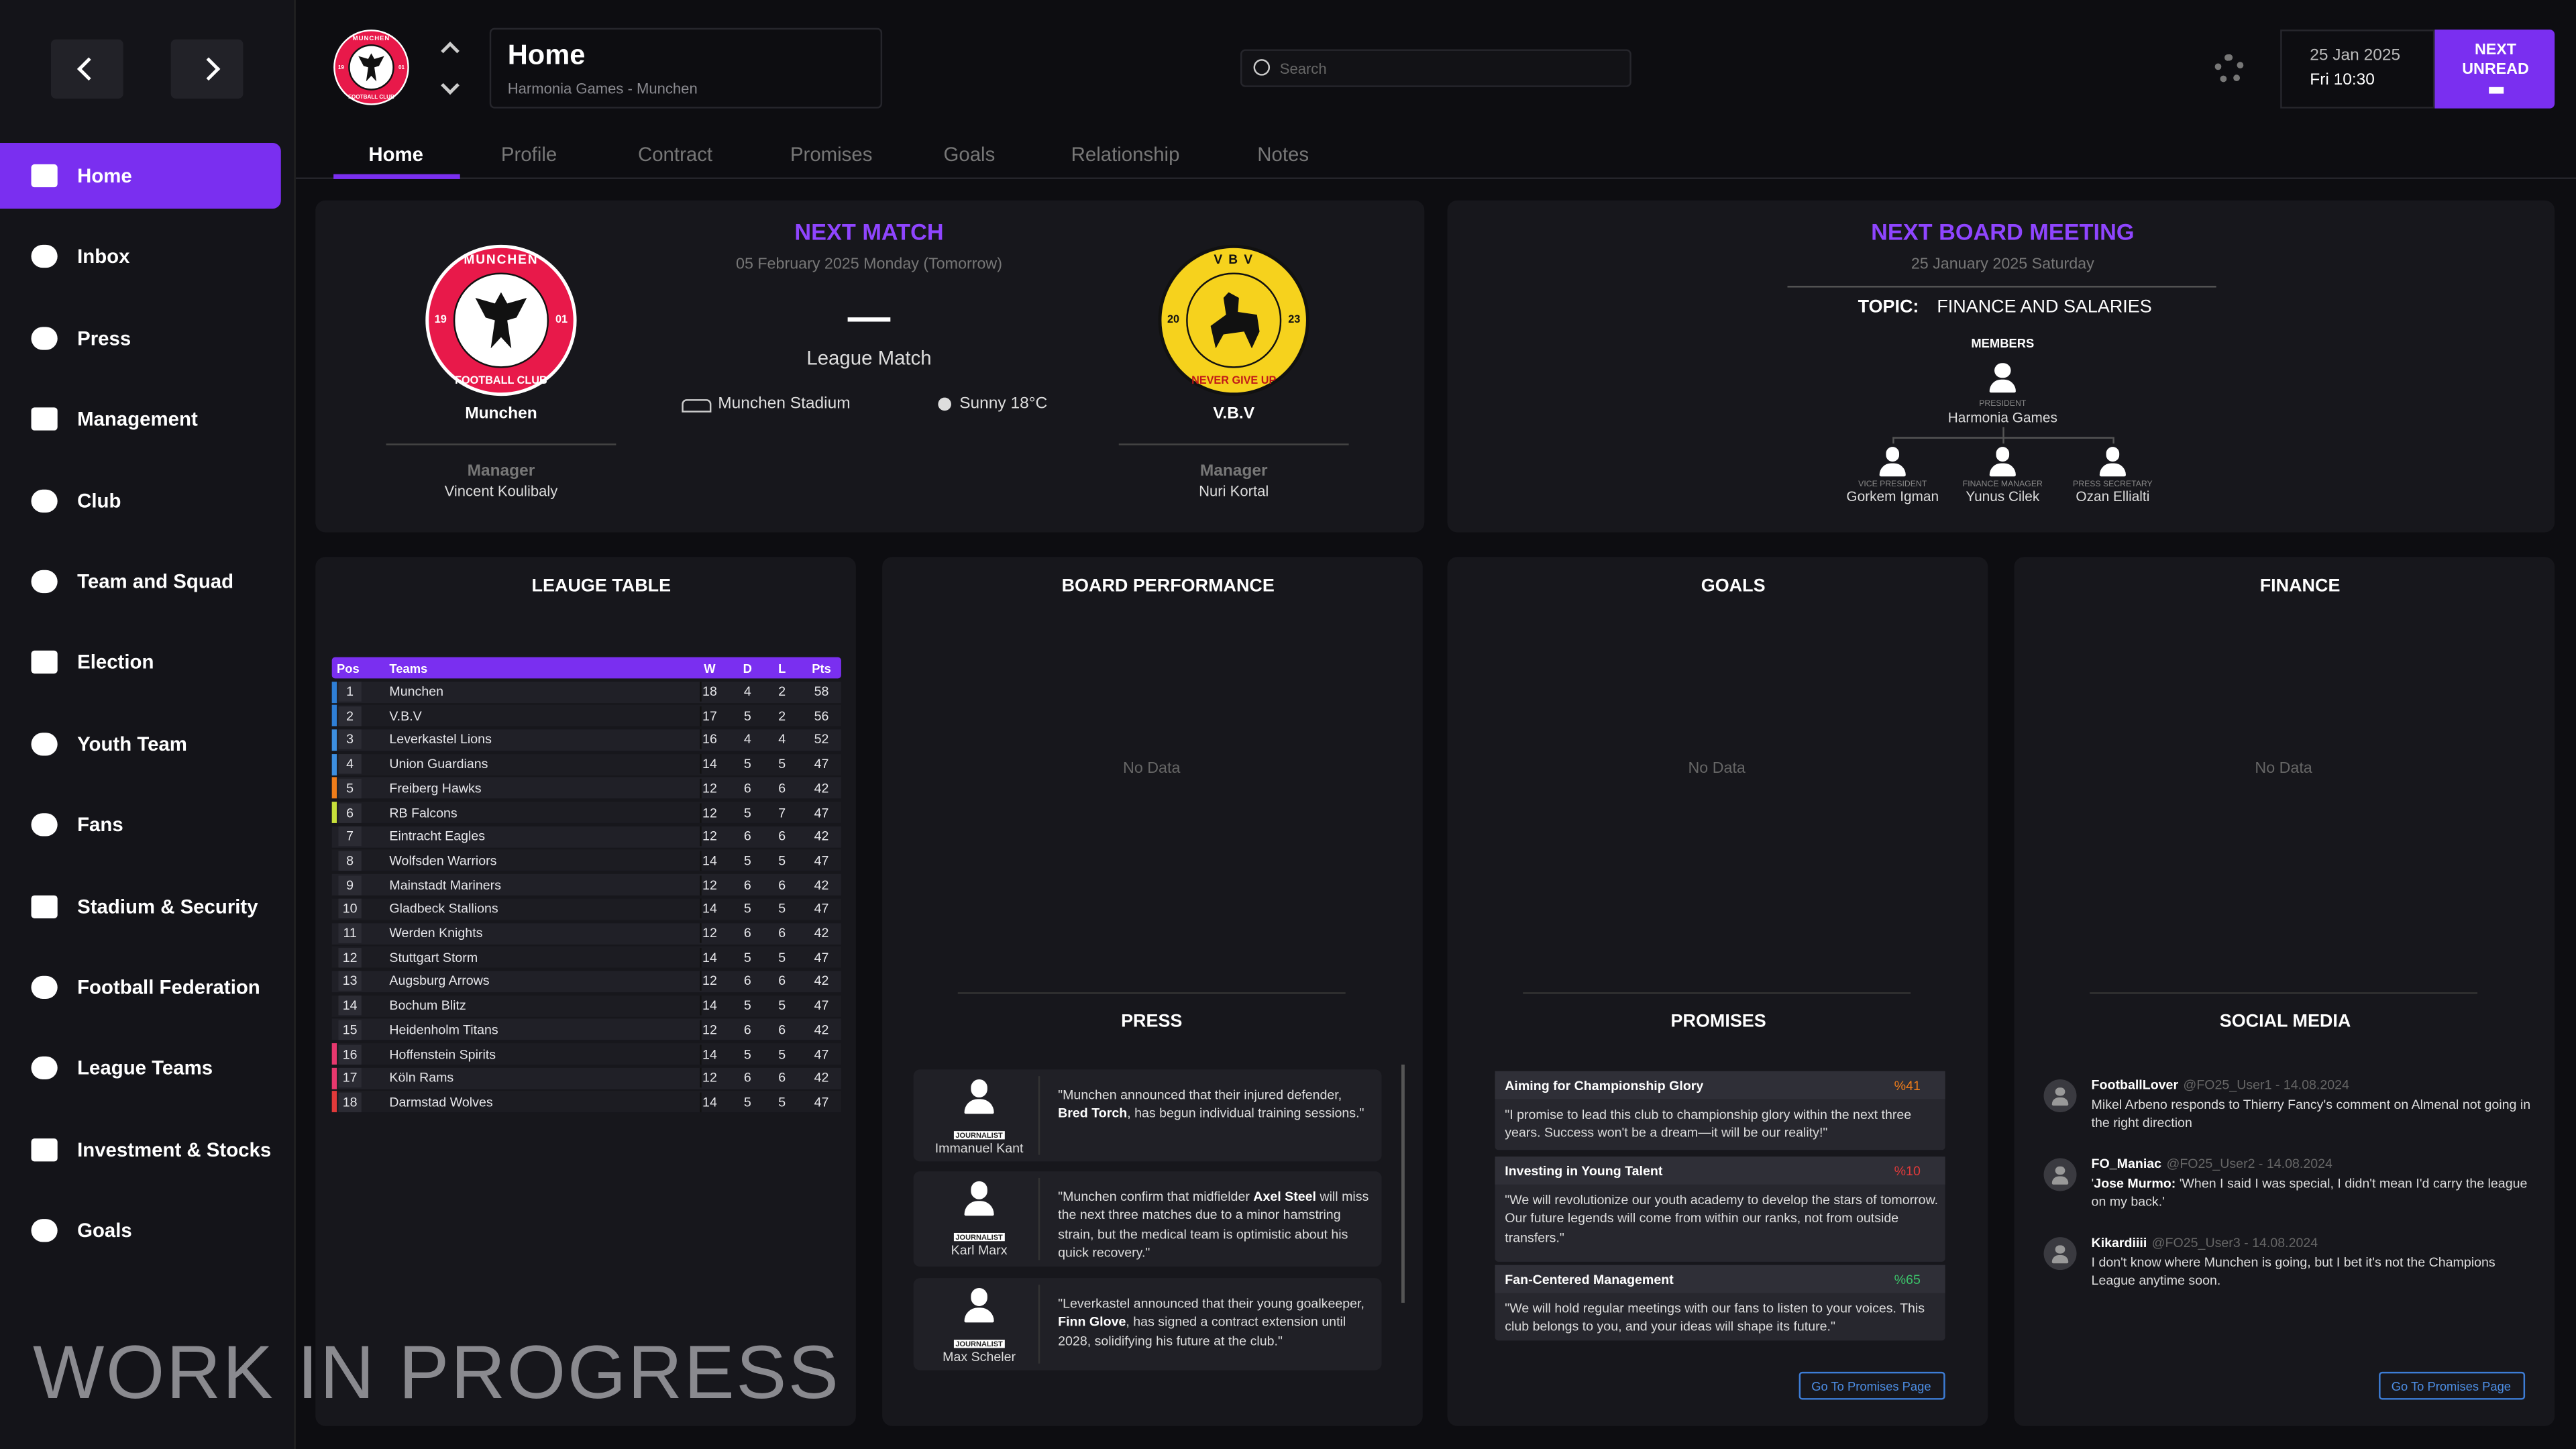 This screenshot has width=2576, height=1449. I want to click on member-name: Harmonia Games, so click(2002, 417).